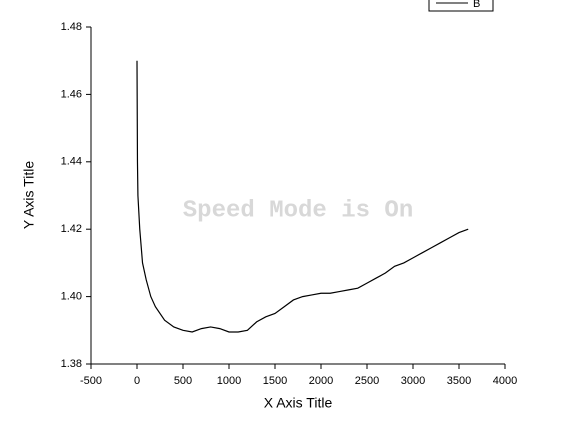 This screenshot has width=565, height=427. Describe the element at coordinates (229, 381) in the screenshot. I see `x-tick-label: 1000` at that location.